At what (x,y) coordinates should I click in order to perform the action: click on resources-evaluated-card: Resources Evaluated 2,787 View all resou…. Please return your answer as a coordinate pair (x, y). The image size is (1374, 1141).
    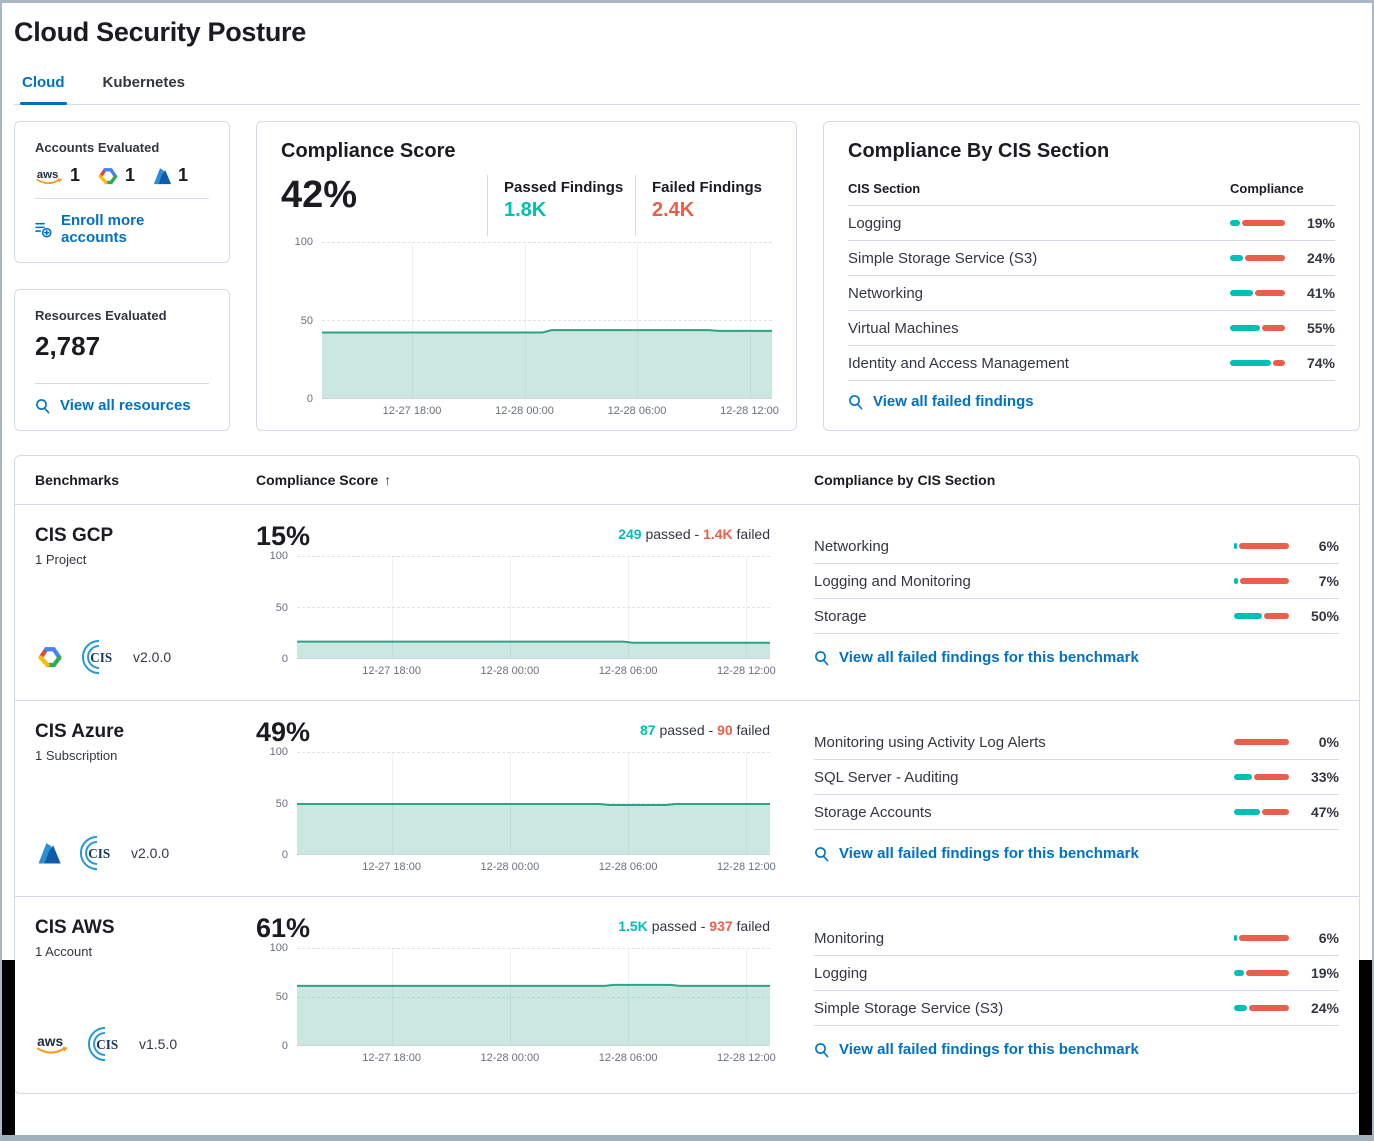
    Looking at the image, I should click on (122, 360).